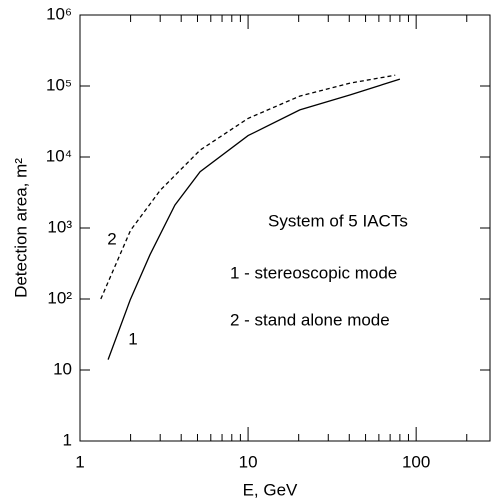  What do you see at coordinates (248, 461) in the screenshot?
I see `x-tick-label: 10` at bounding box center [248, 461].